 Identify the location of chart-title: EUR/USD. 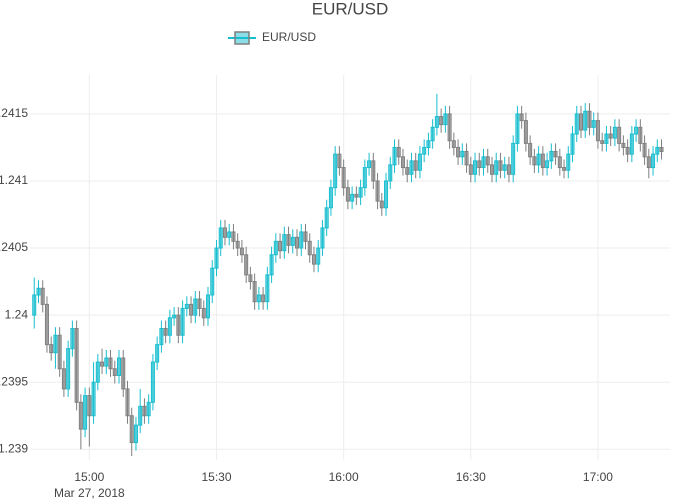
(350, 9).